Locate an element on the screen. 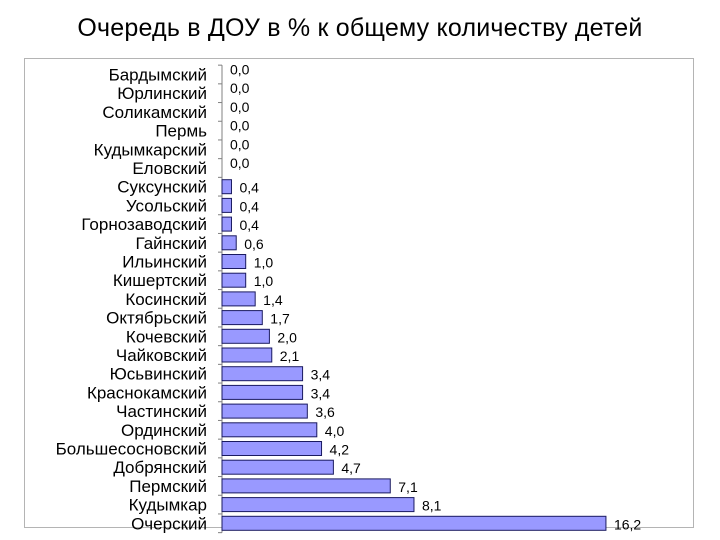 This screenshot has width=720, height=540. category-label: Юрлинский is located at coordinates (162, 93).